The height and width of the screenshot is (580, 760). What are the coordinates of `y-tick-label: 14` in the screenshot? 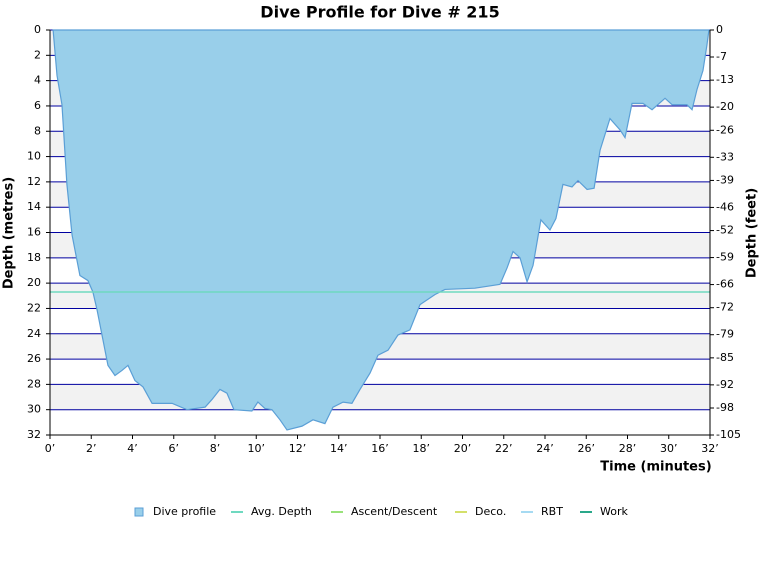 It's located at (34, 206).